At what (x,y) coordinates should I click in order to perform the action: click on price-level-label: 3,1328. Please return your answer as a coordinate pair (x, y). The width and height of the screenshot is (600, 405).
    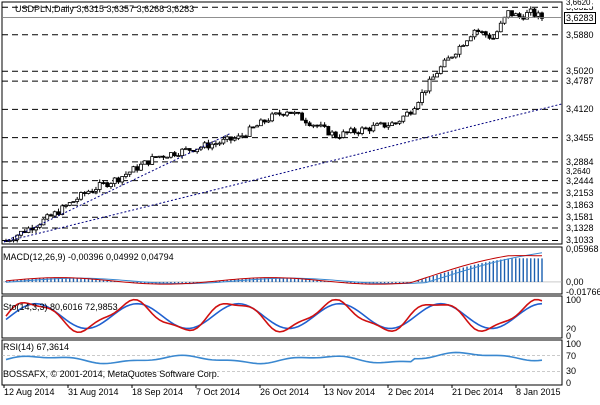
    Looking at the image, I should click on (580, 227).